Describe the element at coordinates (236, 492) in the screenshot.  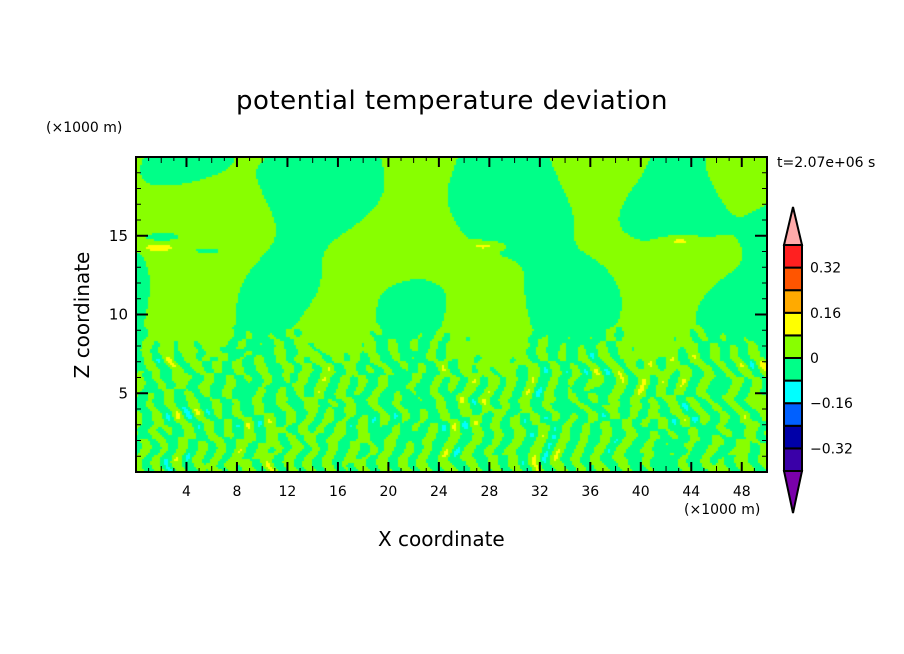
I see `x-tick-label: 8` at that location.